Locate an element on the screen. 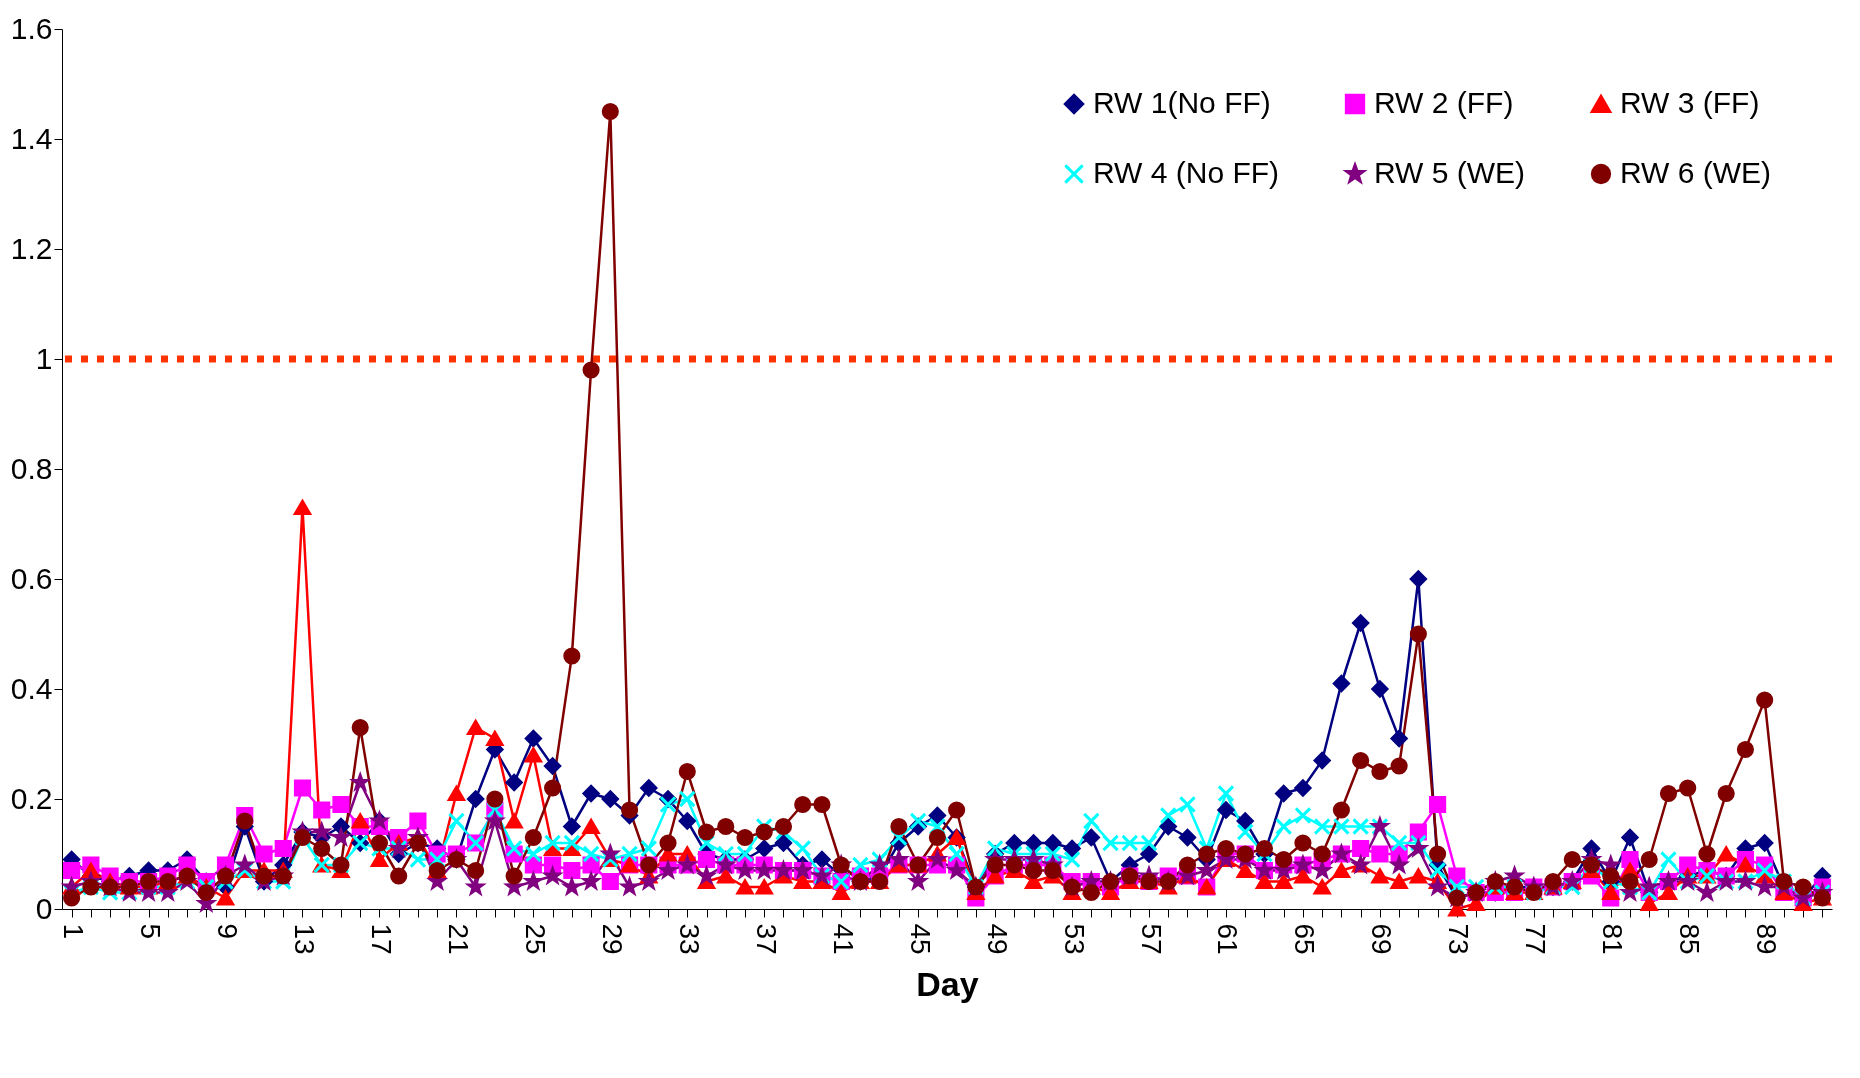 The image size is (1860, 1078). x-tick-label: 1 is located at coordinates (74, 931).